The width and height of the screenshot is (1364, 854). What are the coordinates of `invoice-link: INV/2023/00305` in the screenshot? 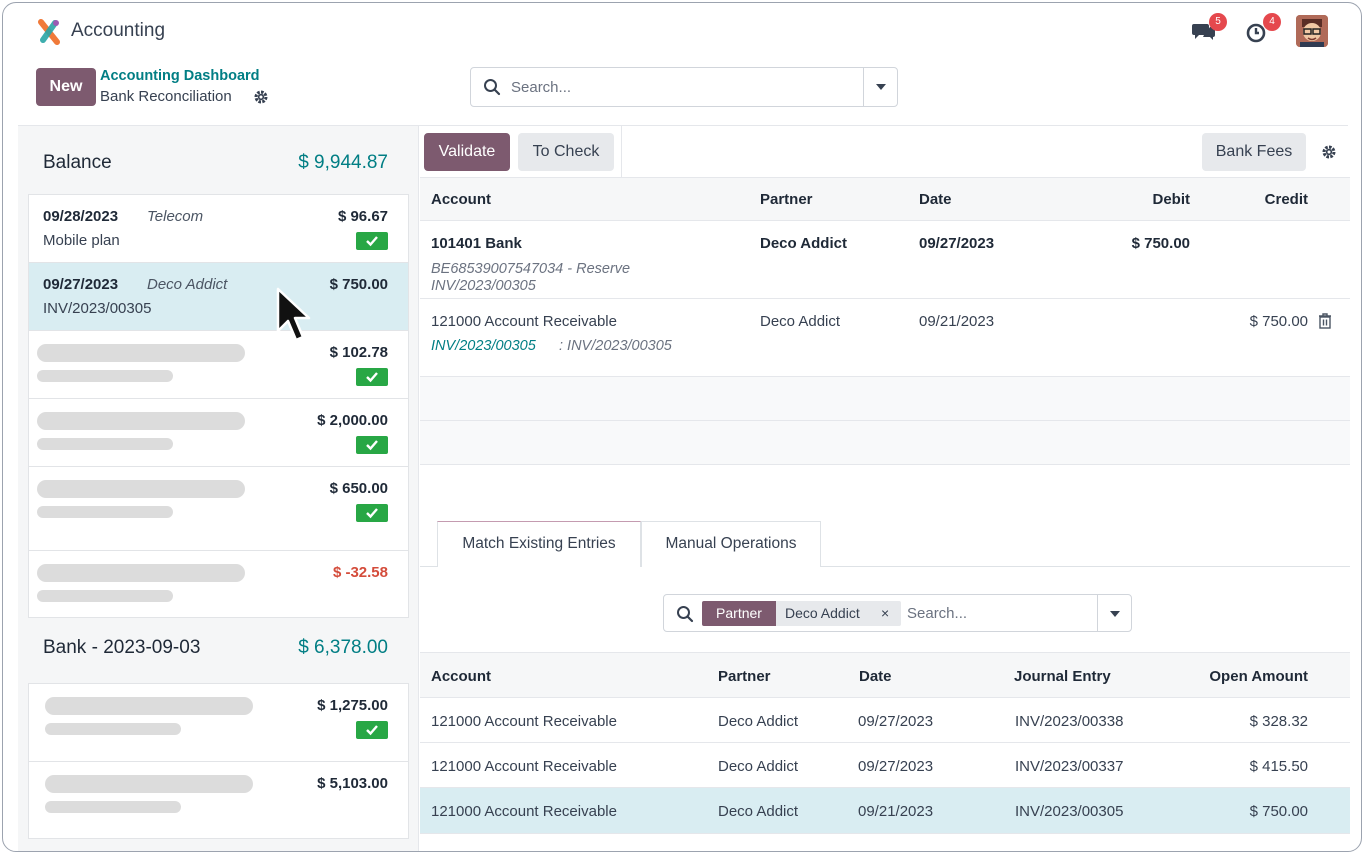 It's located at (483, 346).